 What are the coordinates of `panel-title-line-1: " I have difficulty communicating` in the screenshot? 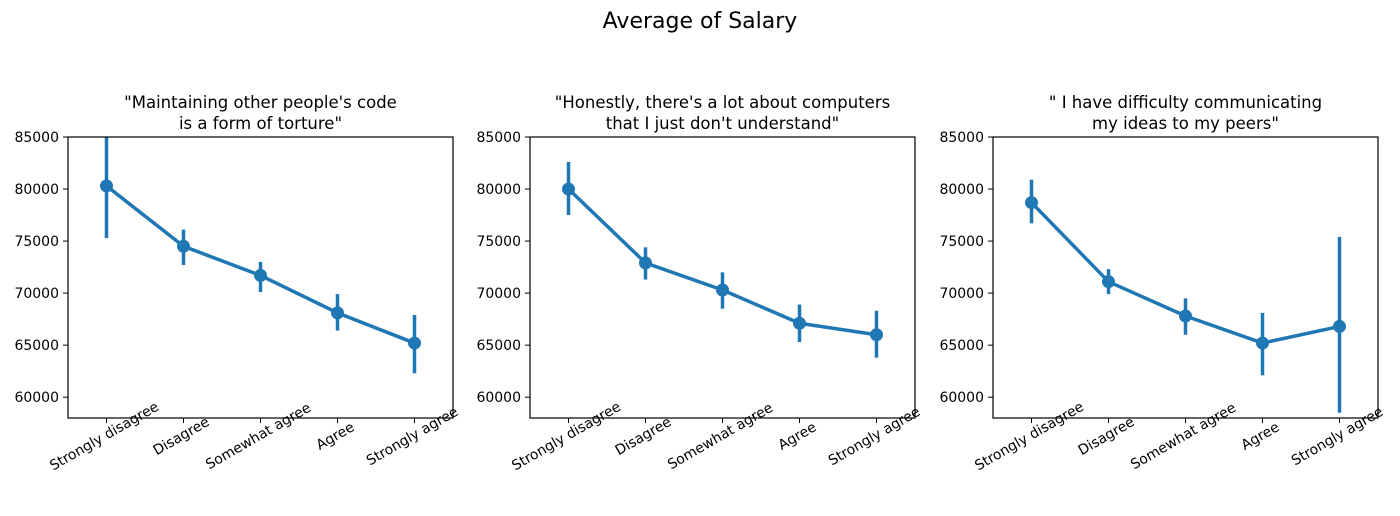 It's located at (1185, 102).